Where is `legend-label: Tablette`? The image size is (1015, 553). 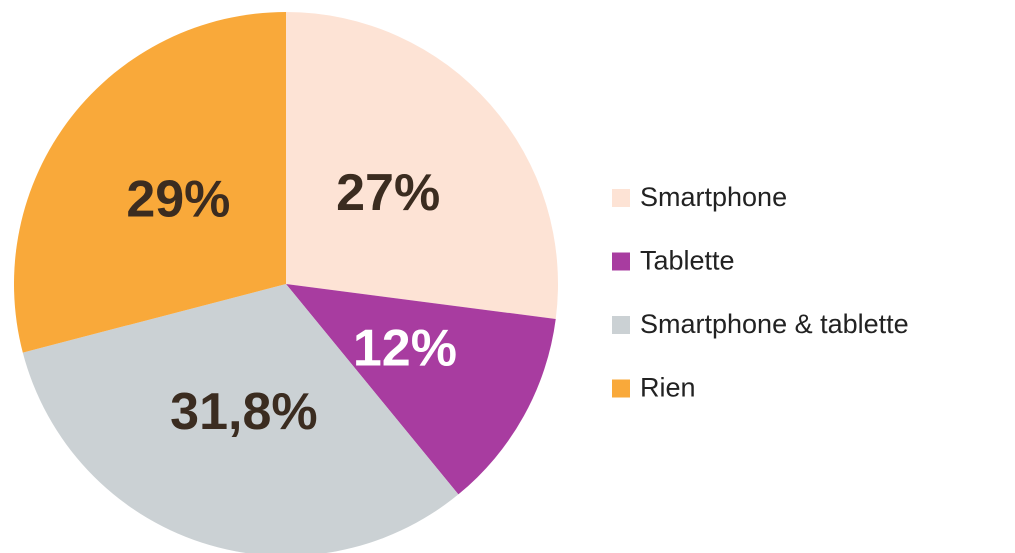 legend-label: Tablette is located at coordinates (687, 261).